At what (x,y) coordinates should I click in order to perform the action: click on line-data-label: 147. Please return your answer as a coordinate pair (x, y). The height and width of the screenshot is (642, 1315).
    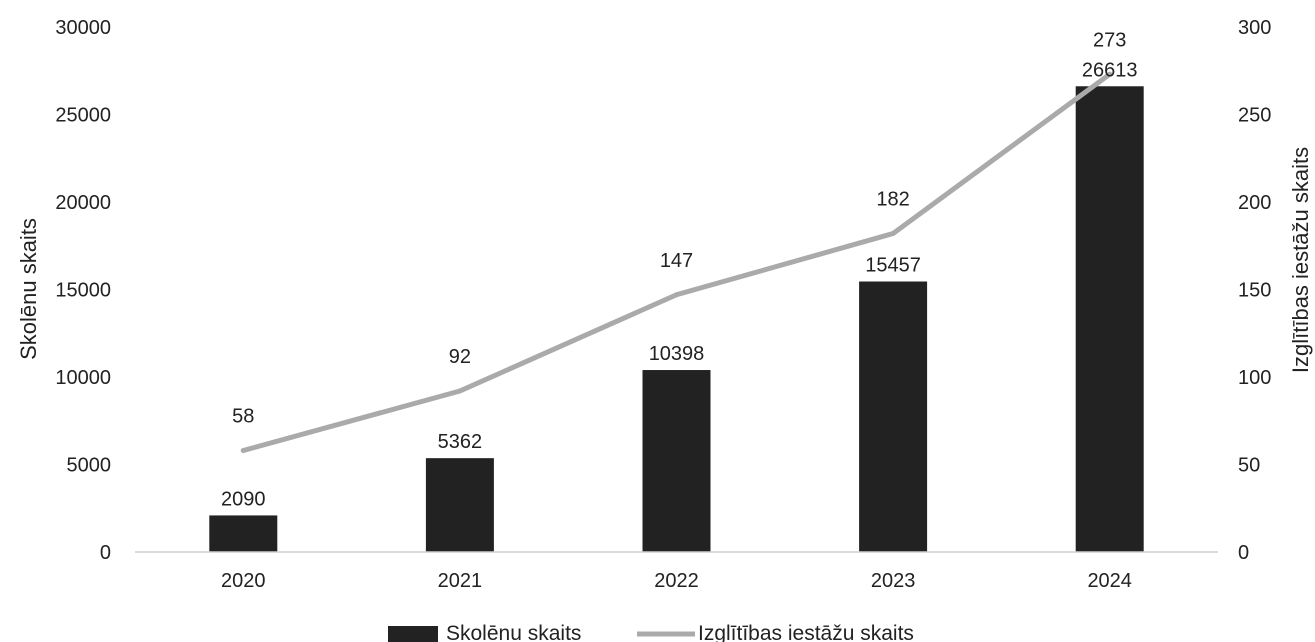
    Looking at the image, I should click on (676, 261).